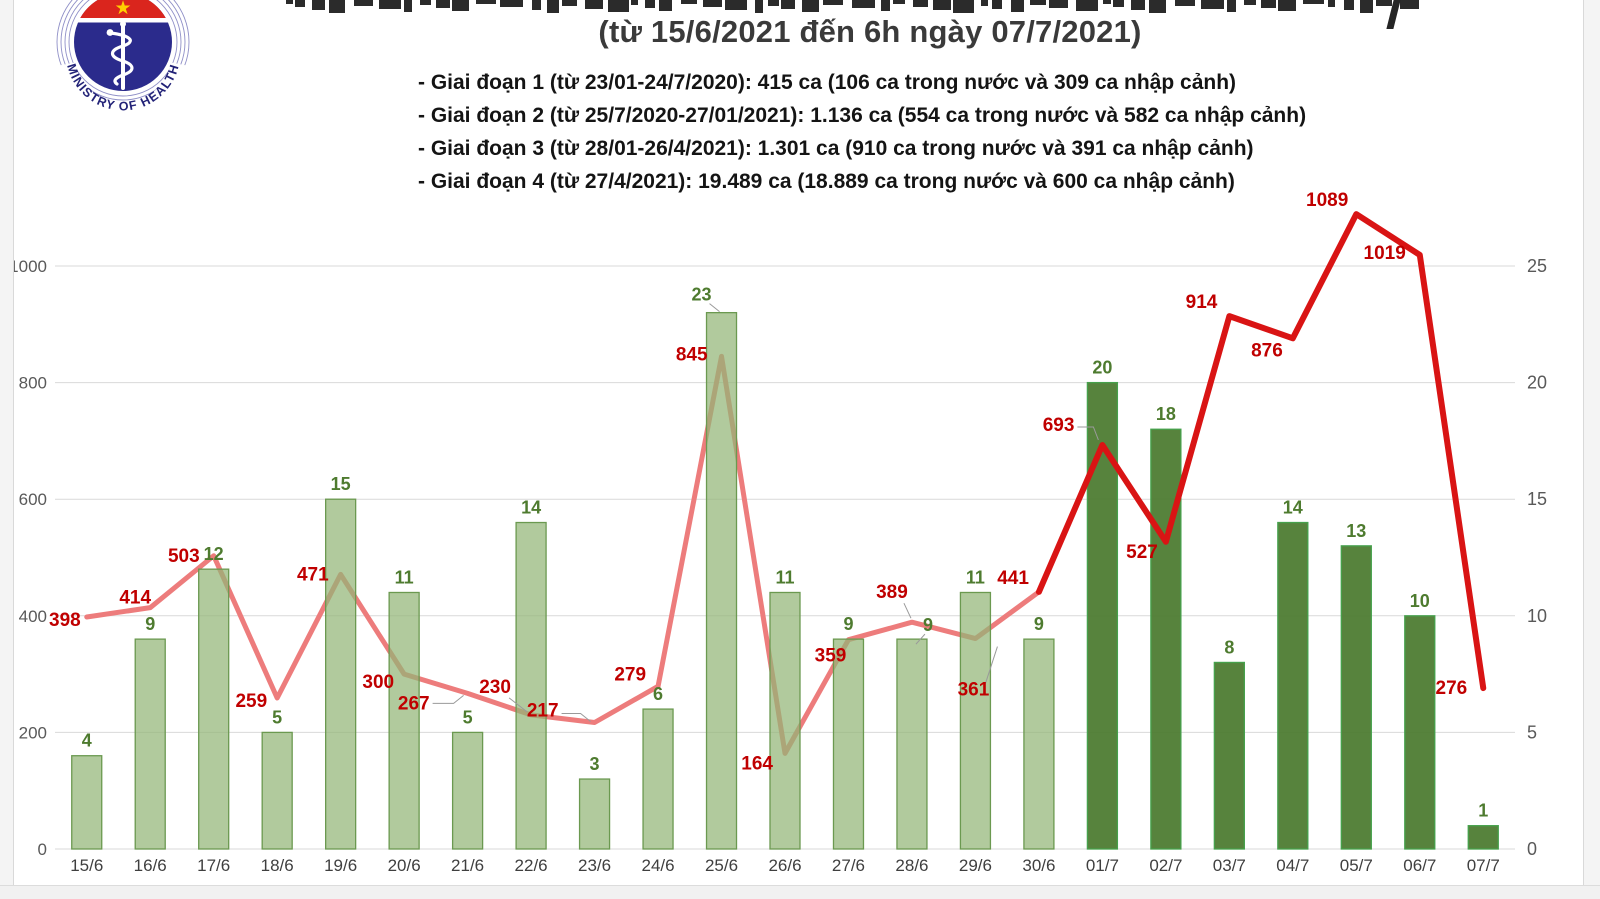 This screenshot has height=899, width=1600. I want to click on bar-22/6, so click(531, 685).